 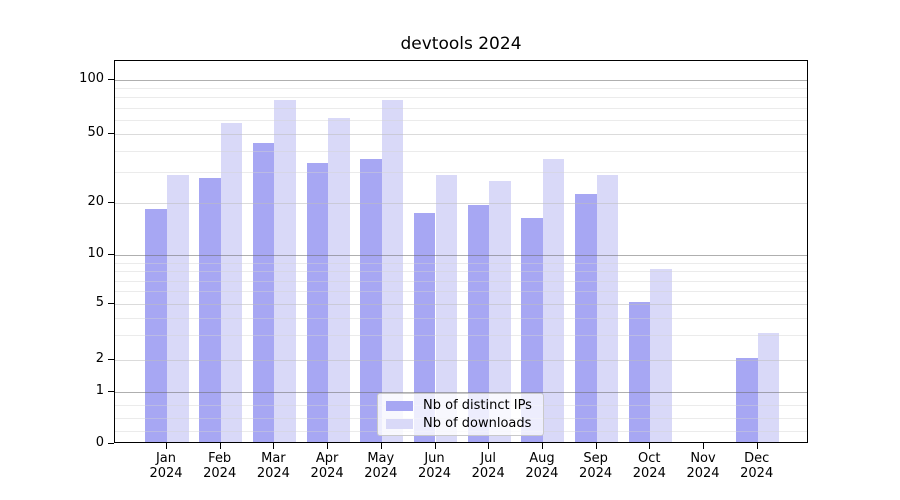 I want to click on bar-nb-of-downloads-may, so click(x=392, y=271).